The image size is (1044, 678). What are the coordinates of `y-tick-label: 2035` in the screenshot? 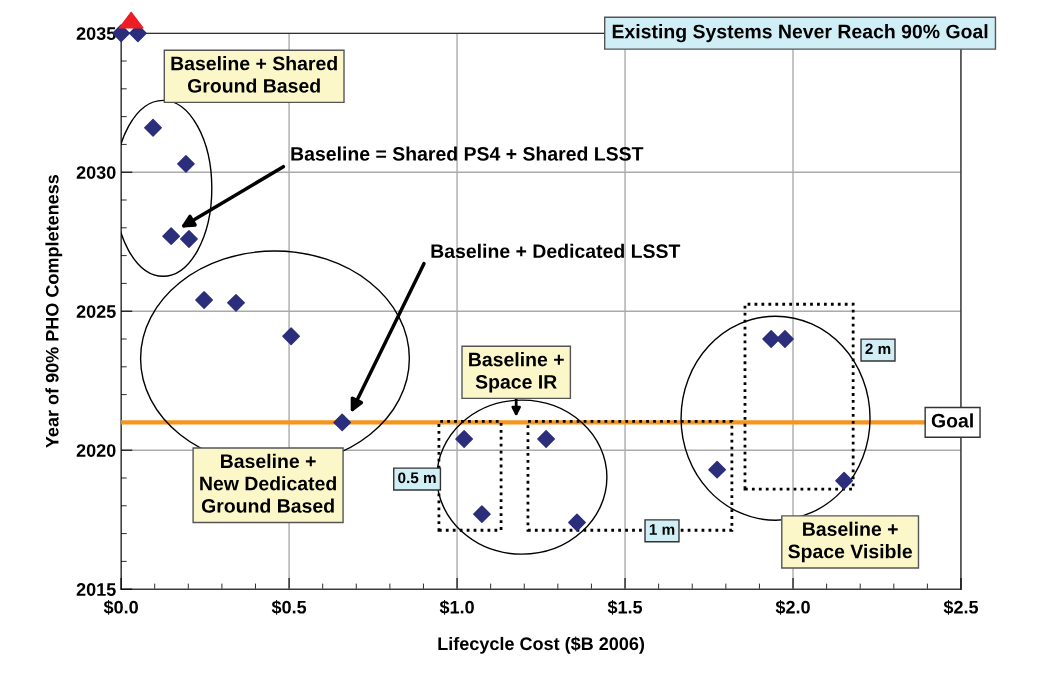 It's located at (96, 33).